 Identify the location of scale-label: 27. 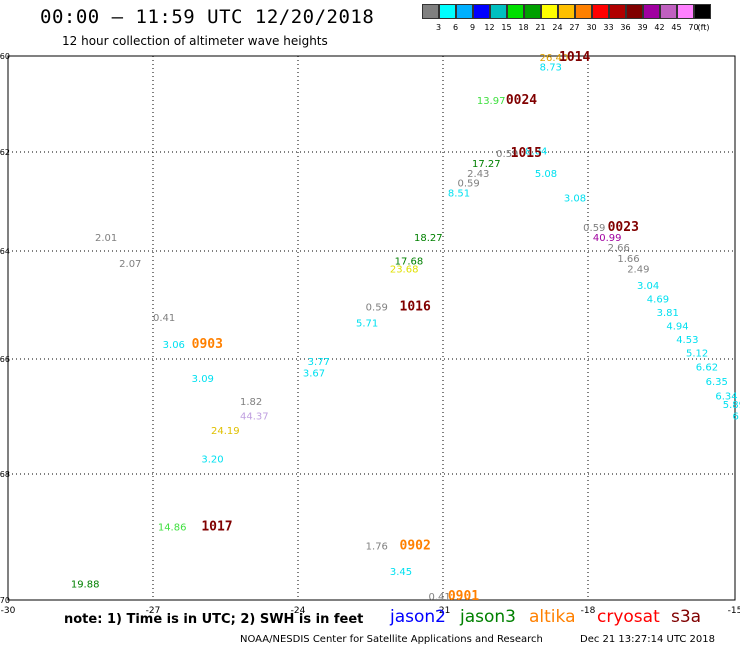
(574, 27).